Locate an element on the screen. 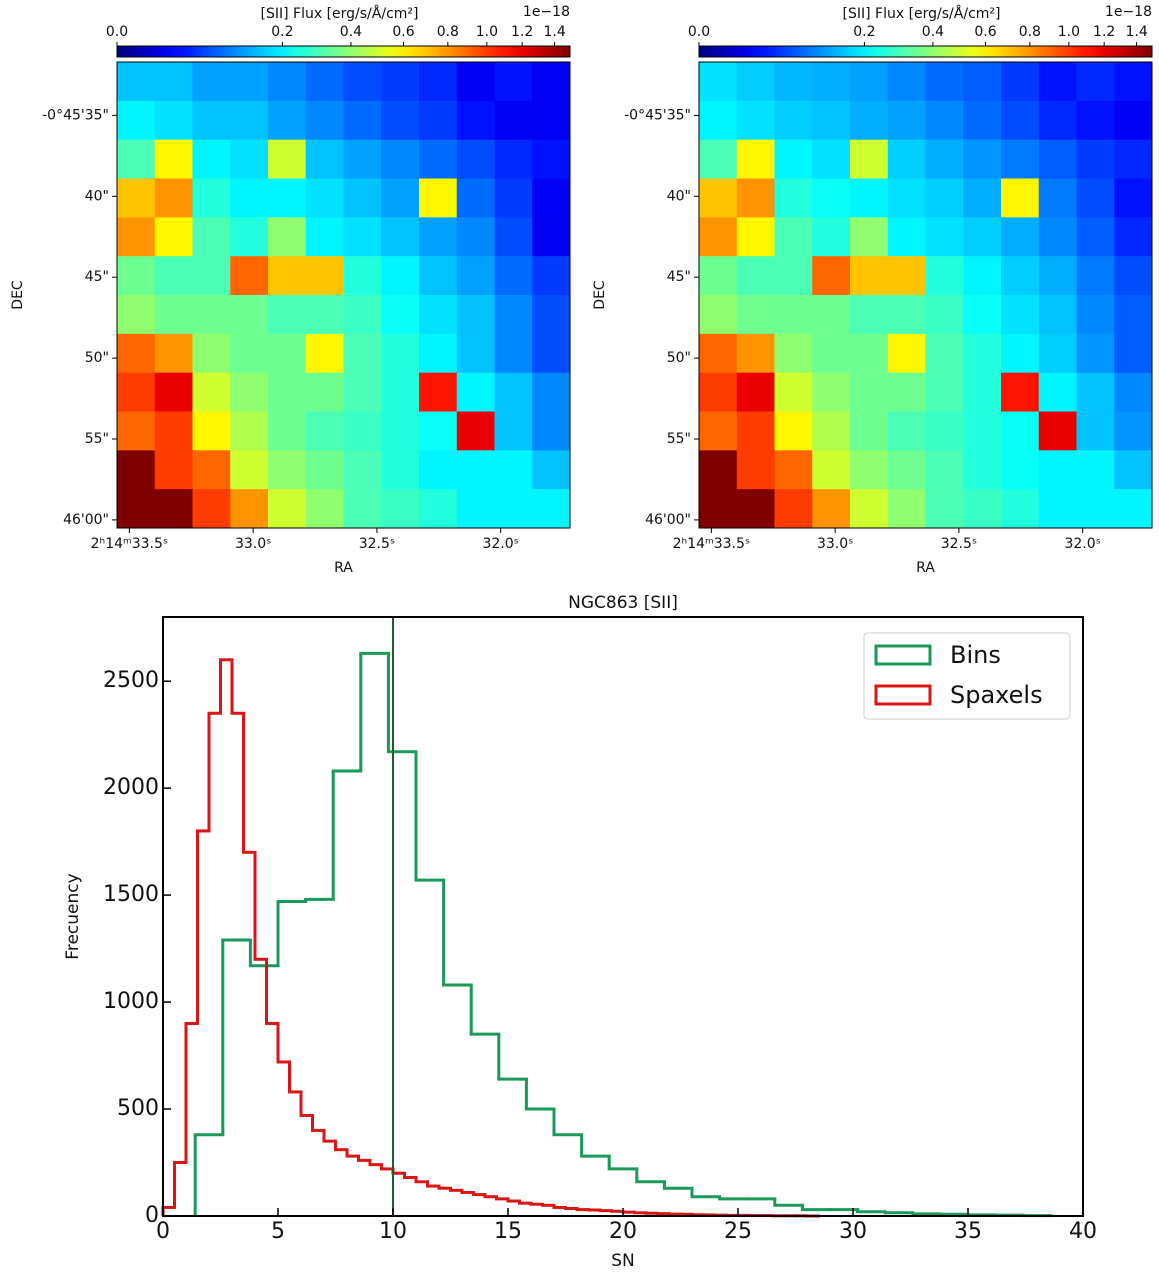 The height and width of the screenshot is (1275, 1159). y-tick-label: 1500 is located at coordinates (131, 894).